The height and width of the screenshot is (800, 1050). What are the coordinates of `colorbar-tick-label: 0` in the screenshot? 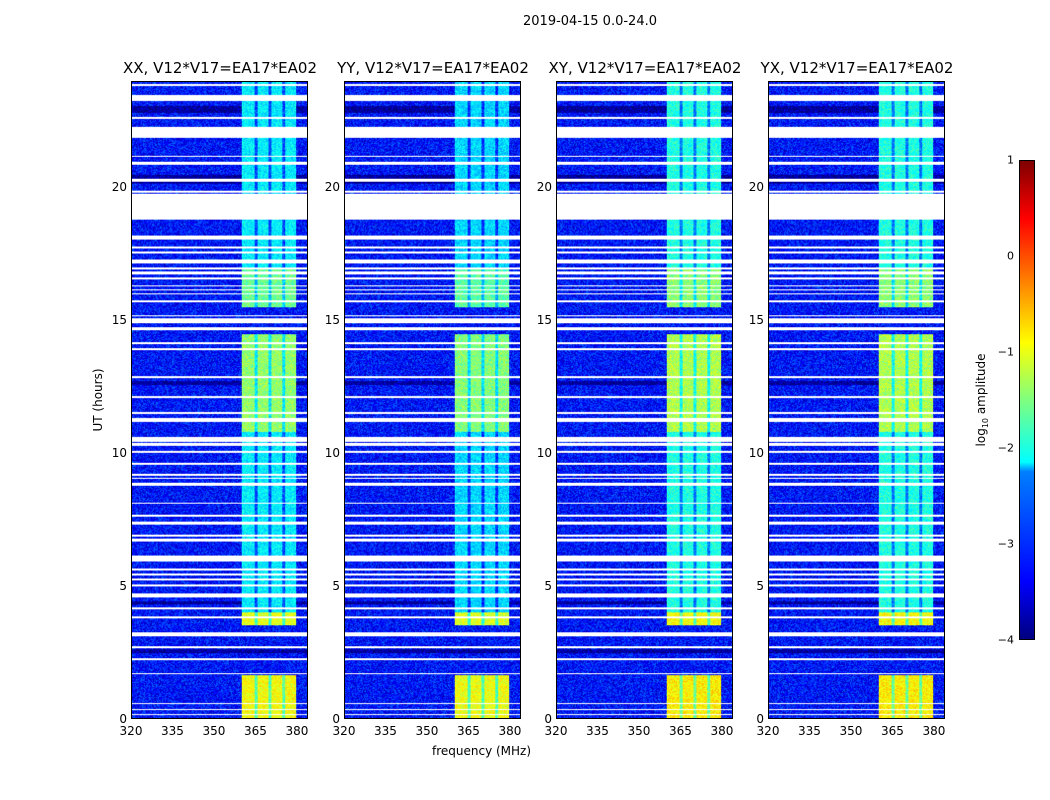 It's located at (1010, 256).